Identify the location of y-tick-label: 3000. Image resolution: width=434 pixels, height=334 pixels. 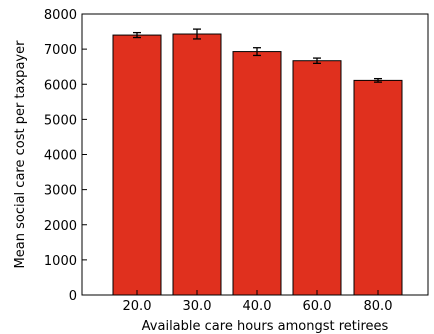
(60, 191).